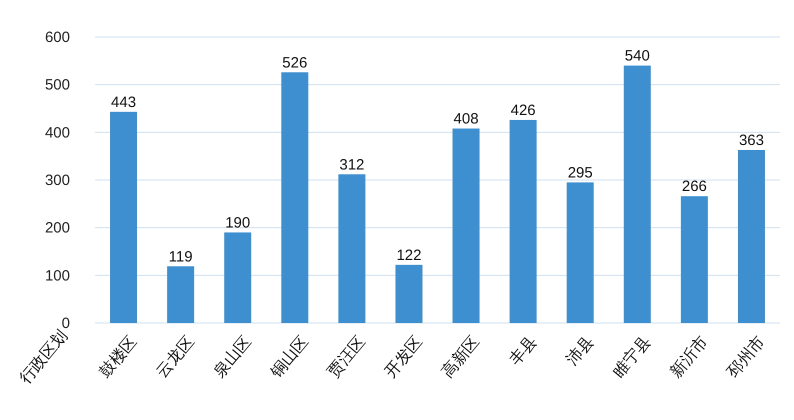 Image resolution: width=794 pixels, height=420 pixels. Describe the element at coordinates (175, 357) in the screenshot. I see `x-tick-label: 云龙区` at that location.